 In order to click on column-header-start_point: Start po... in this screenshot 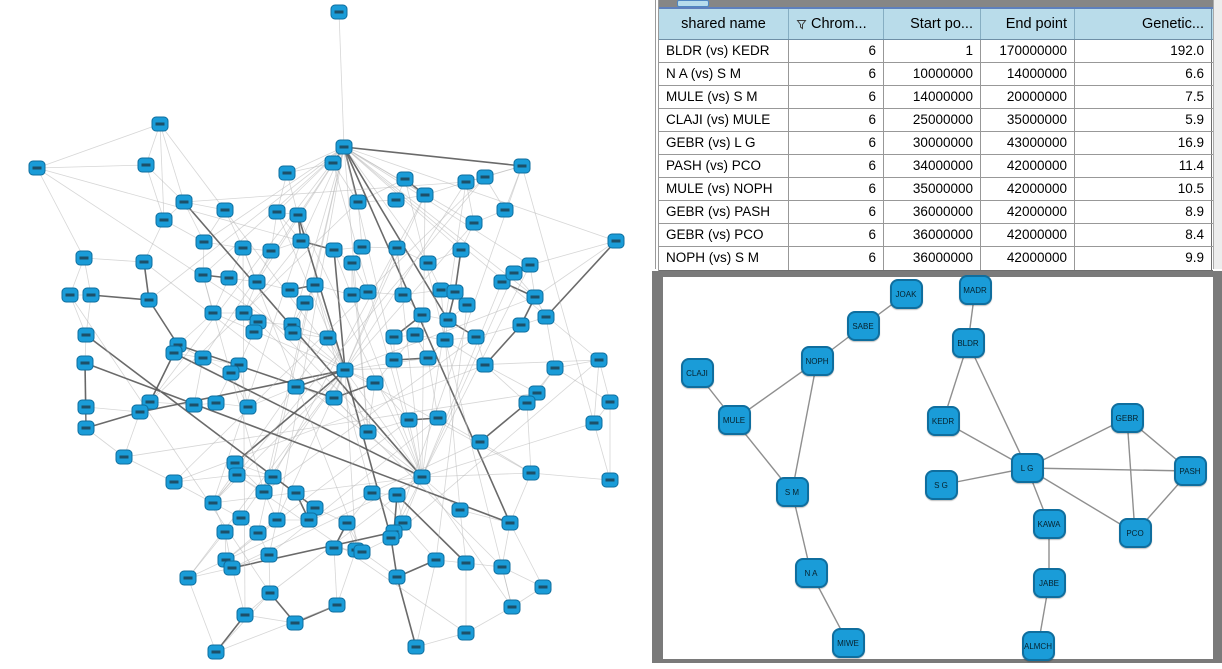, I will do `click(932, 24)`.